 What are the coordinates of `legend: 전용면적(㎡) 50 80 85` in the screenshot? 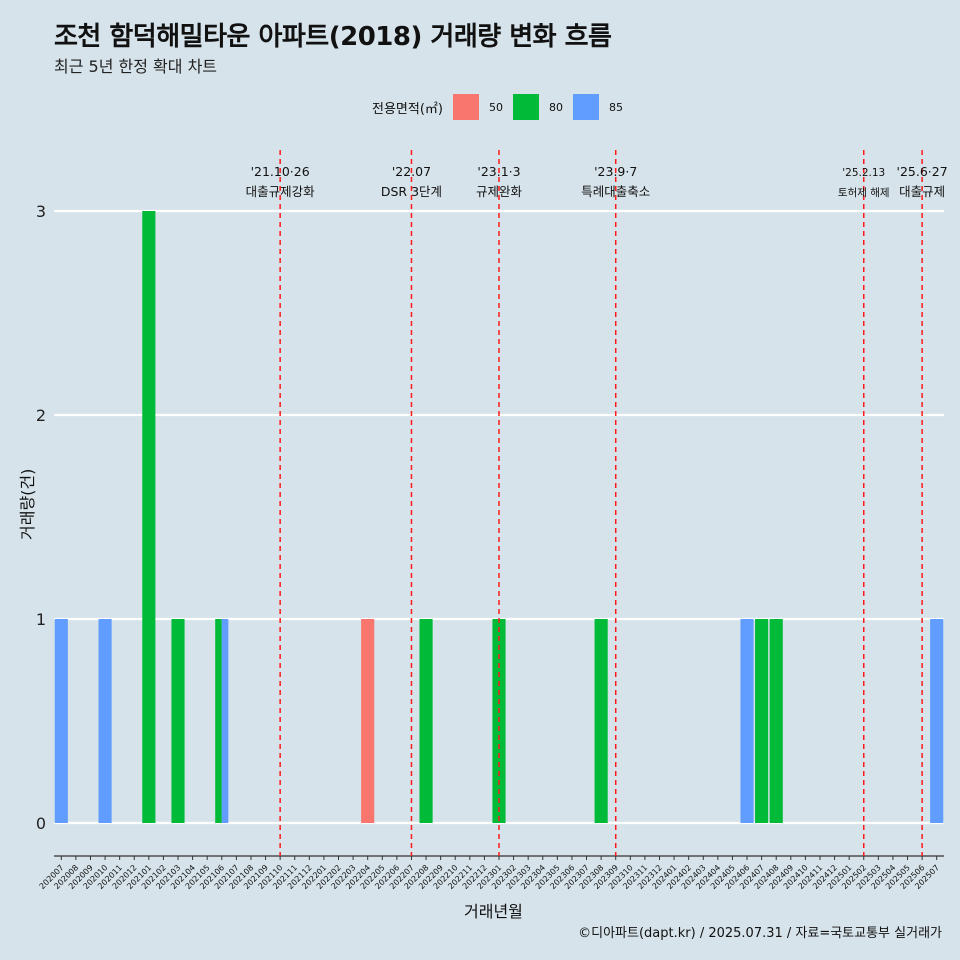 It's located at (502, 107).